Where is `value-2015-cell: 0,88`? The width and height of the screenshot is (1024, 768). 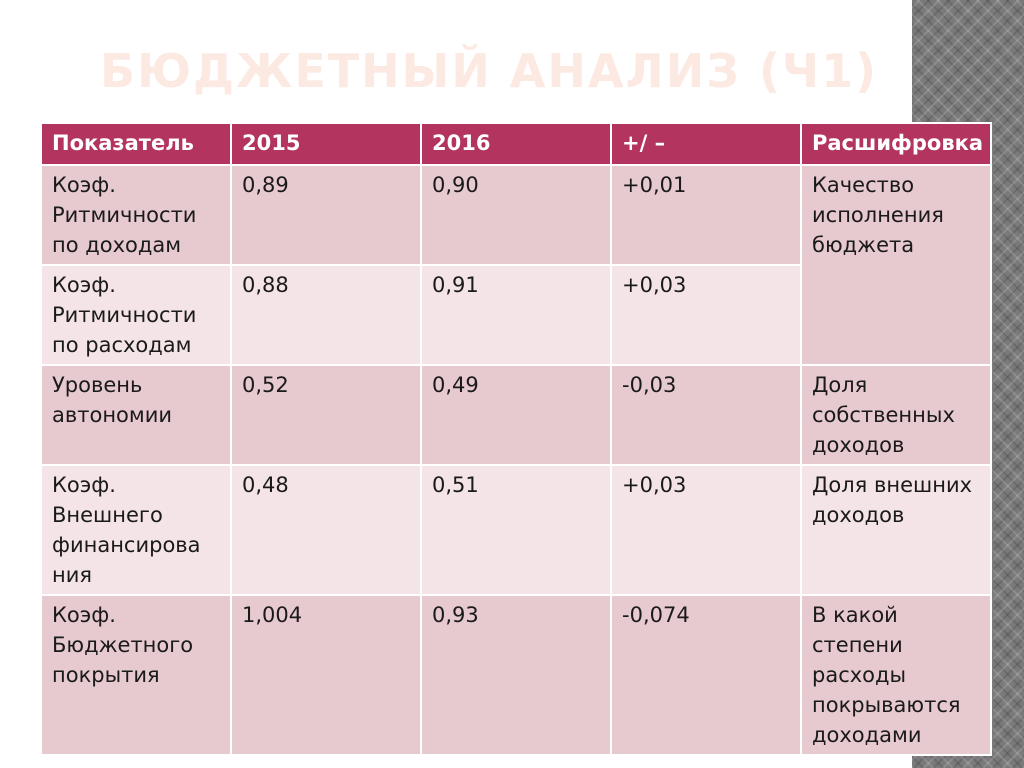
value-2015-cell: 0,88 is located at coordinates (326, 315).